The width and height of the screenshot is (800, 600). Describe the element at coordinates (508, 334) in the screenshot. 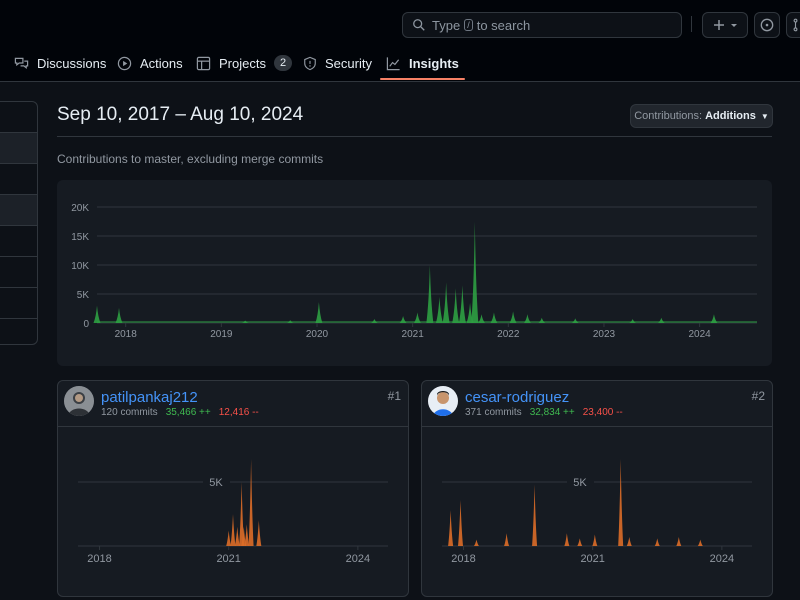

I see `x-tick-label: 2022` at that location.